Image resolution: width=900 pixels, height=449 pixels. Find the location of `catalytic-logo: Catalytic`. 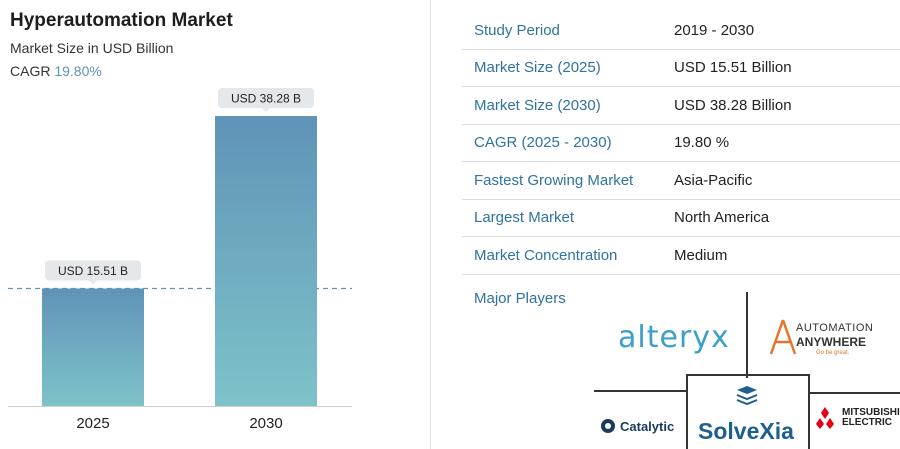

catalytic-logo: Catalytic is located at coordinates (637, 426).